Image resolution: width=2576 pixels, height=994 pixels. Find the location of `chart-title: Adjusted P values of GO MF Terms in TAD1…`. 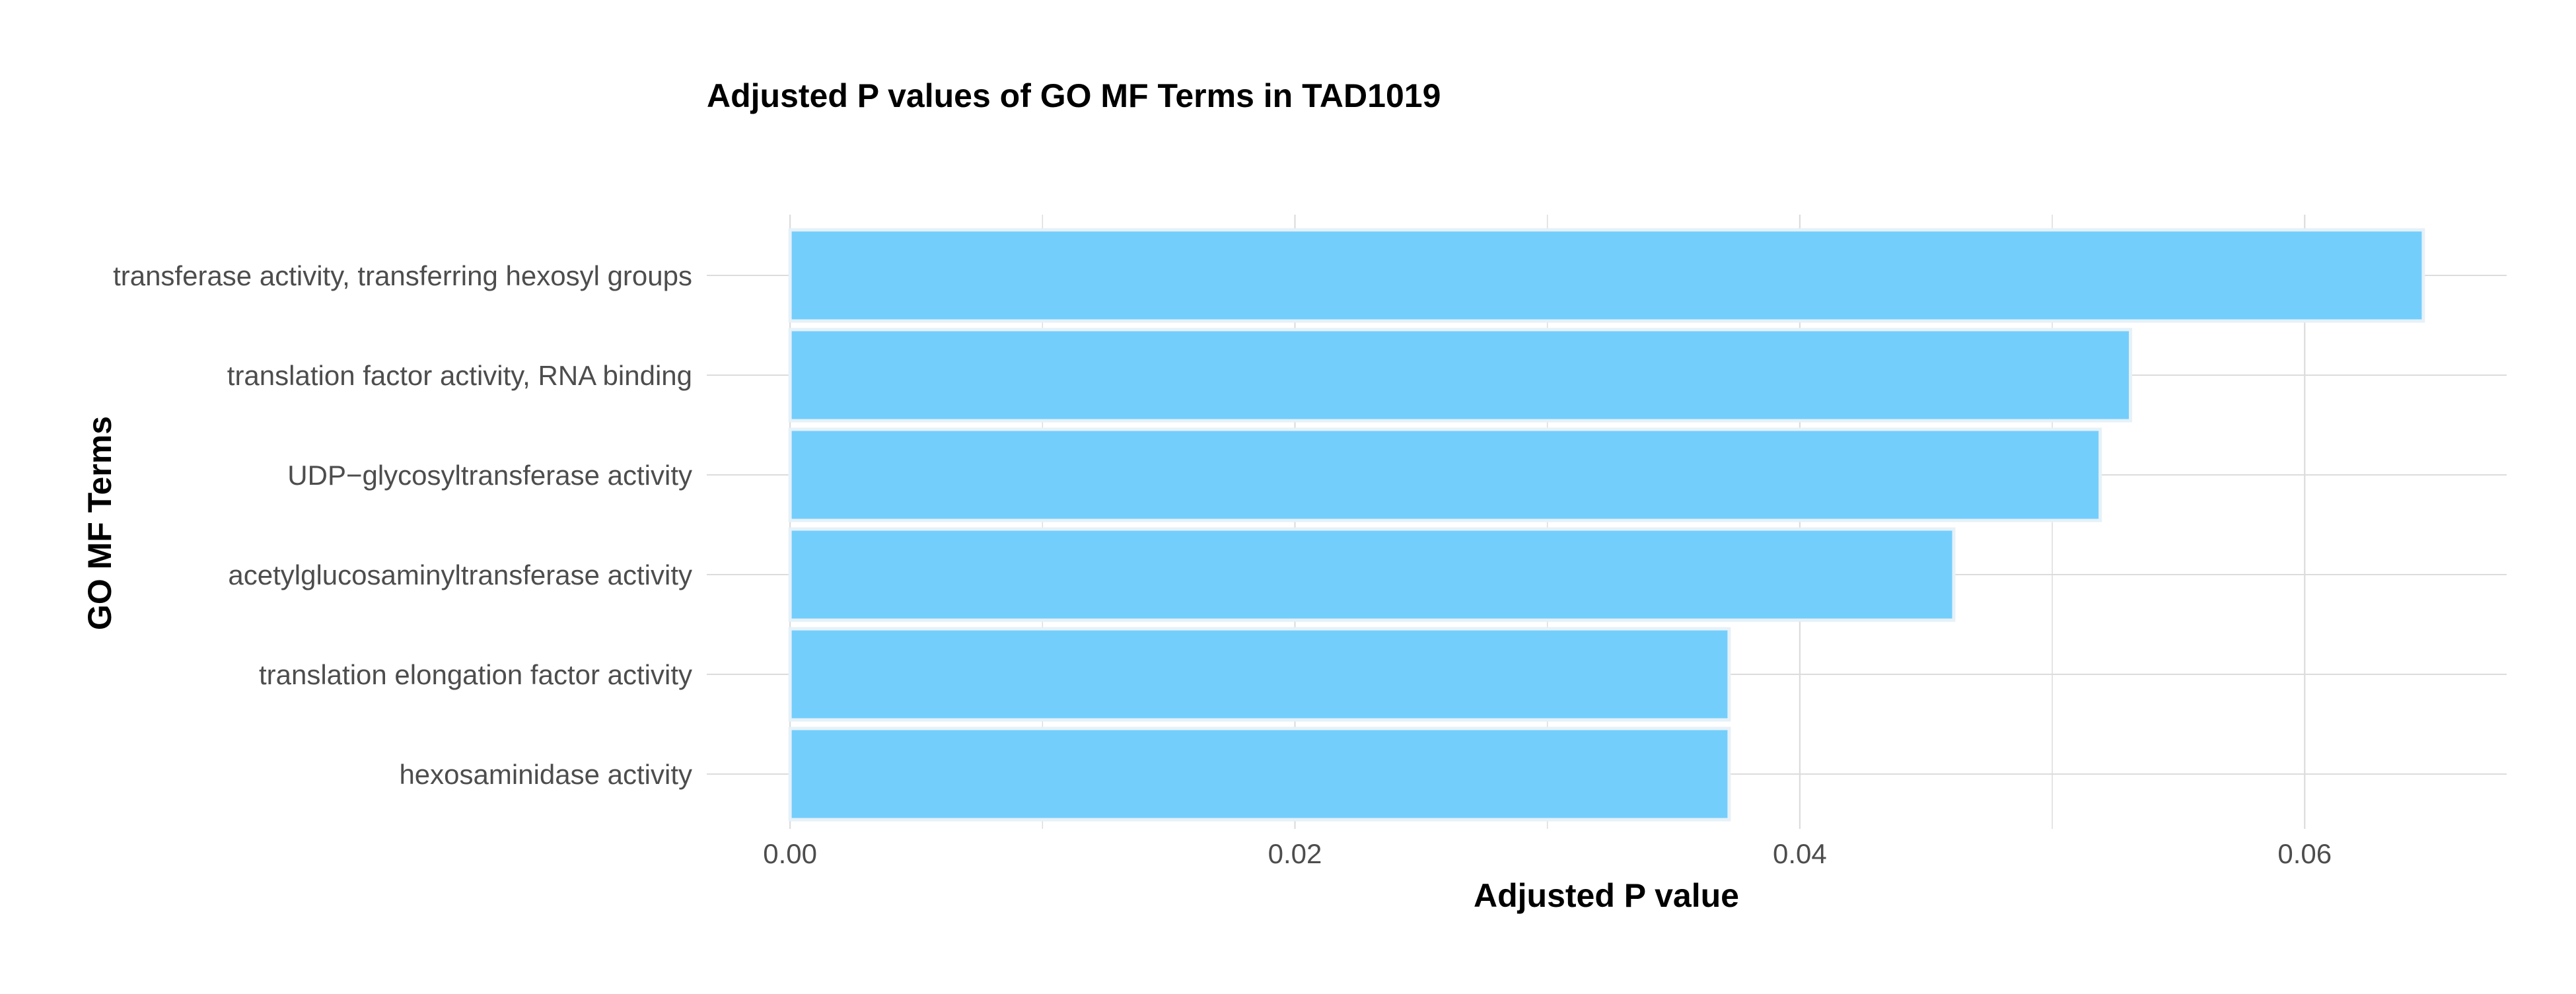

chart-title: Adjusted P values of GO MF Terms in TAD1… is located at coordinates (1074, 95).